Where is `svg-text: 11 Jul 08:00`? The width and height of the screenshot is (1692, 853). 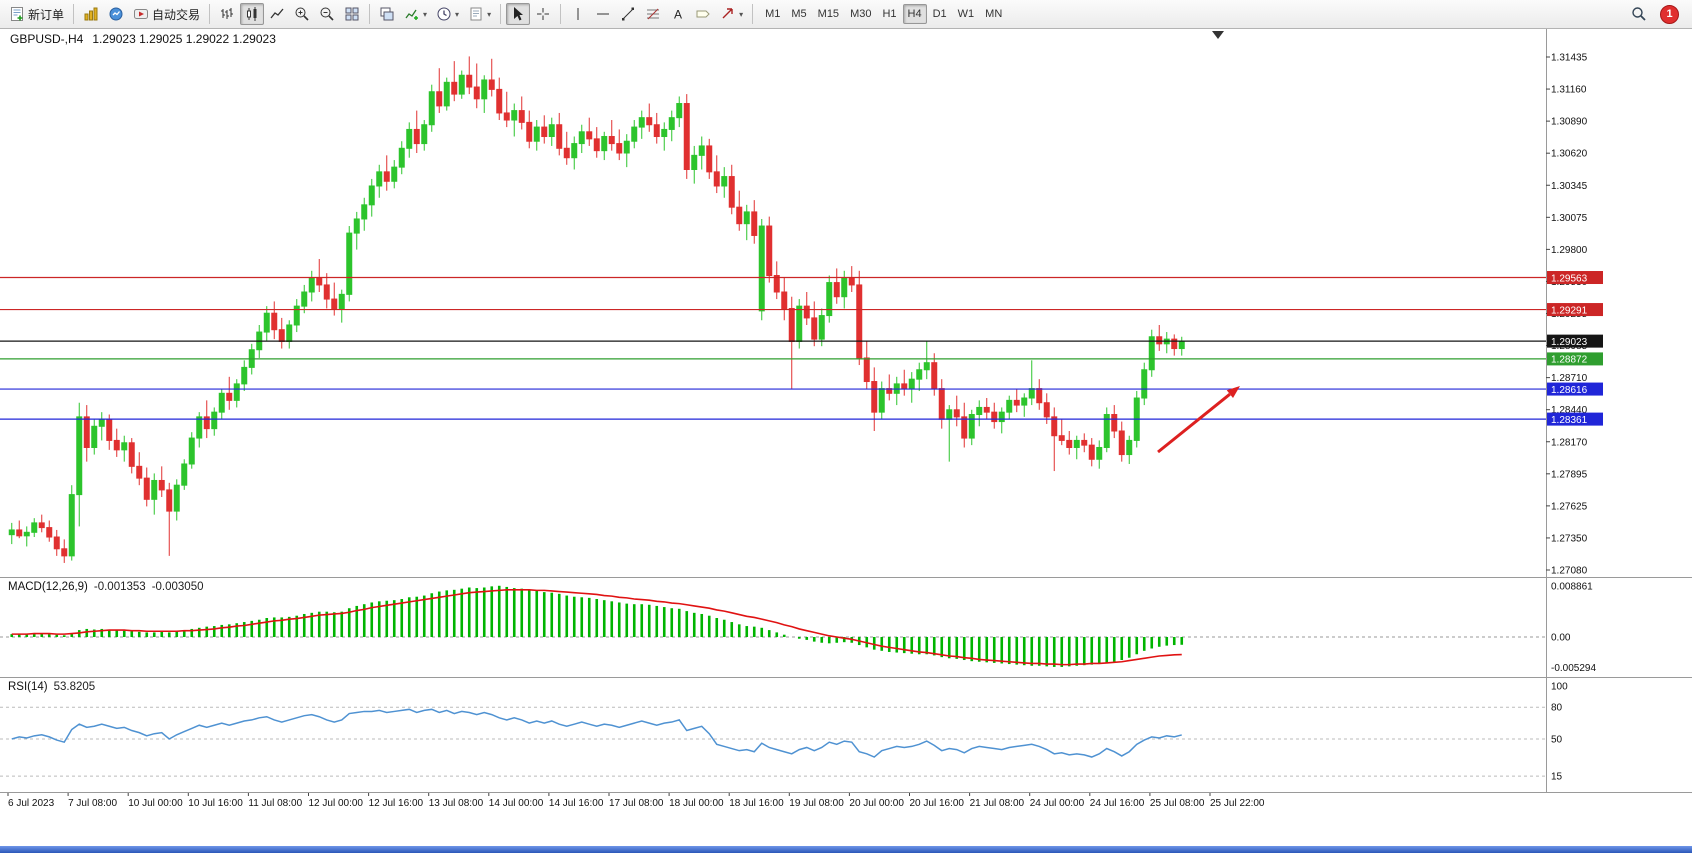 svg-text: 11 Jul 08:00 is located at coordinates (275, 803).